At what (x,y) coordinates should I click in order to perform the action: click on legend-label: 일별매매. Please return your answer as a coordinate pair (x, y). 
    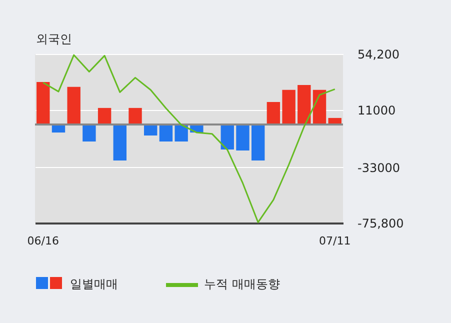
    Looking at the image, I should click on (94, 284).